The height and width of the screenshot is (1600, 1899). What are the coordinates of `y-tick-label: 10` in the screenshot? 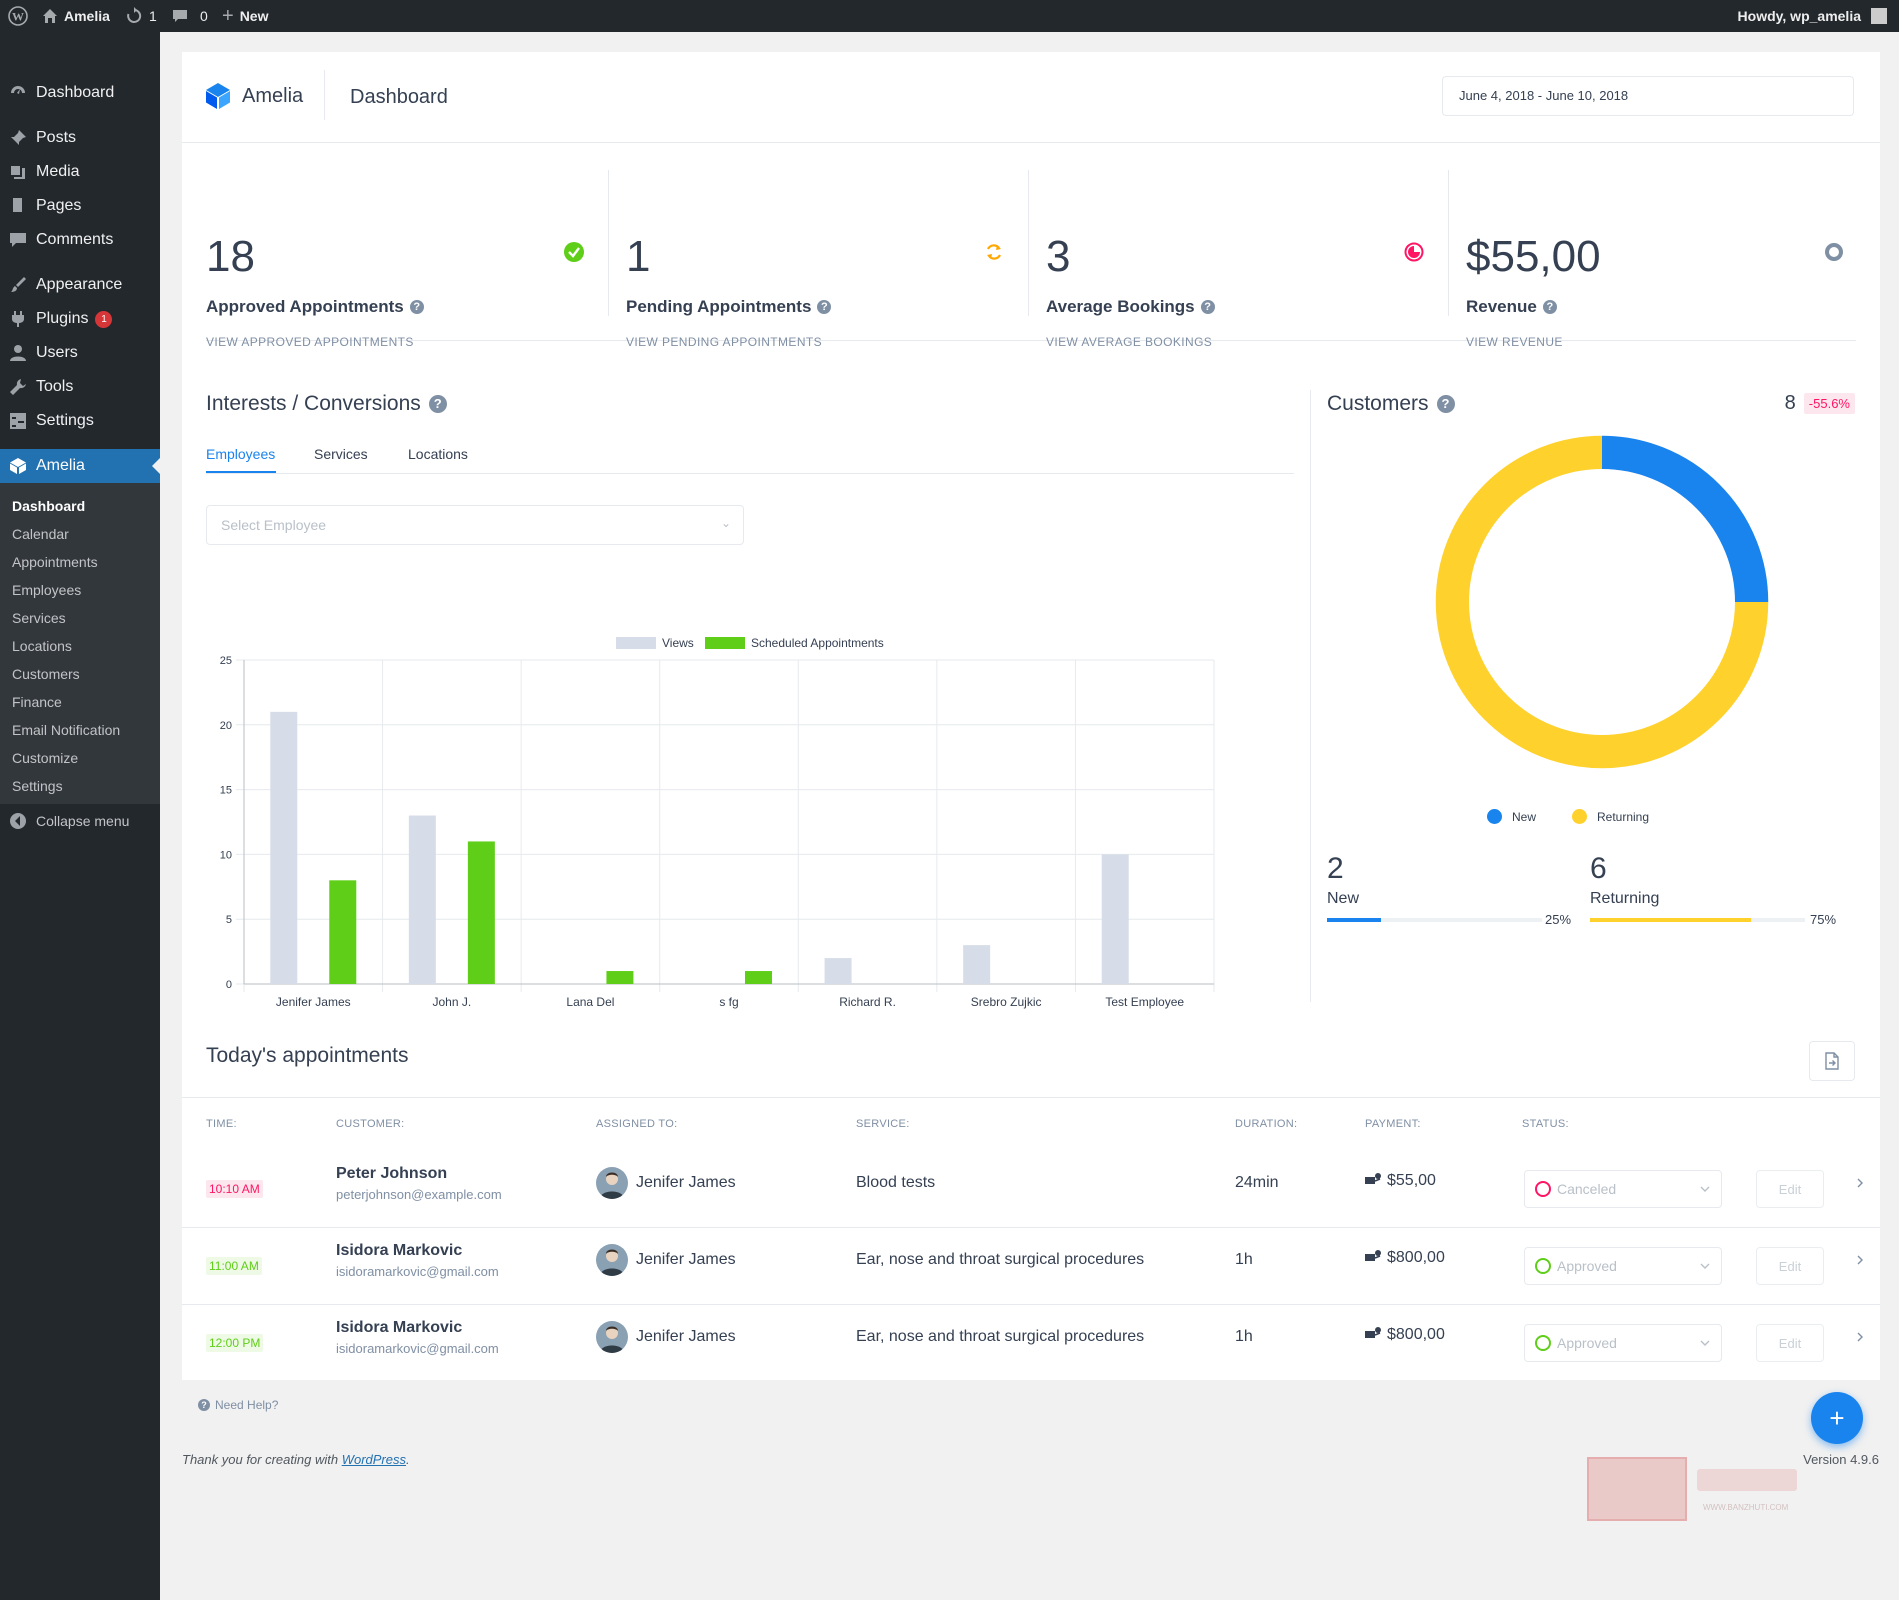 It's located at (226, 855).